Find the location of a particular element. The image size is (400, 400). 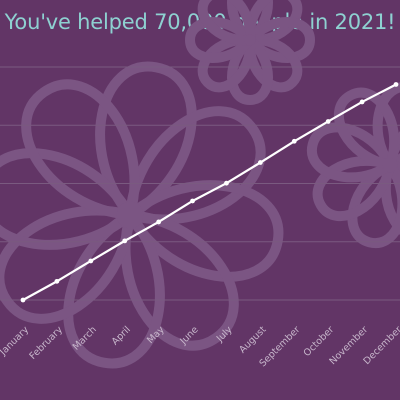

x-tick-label: October is located at coordinates (319, 341).